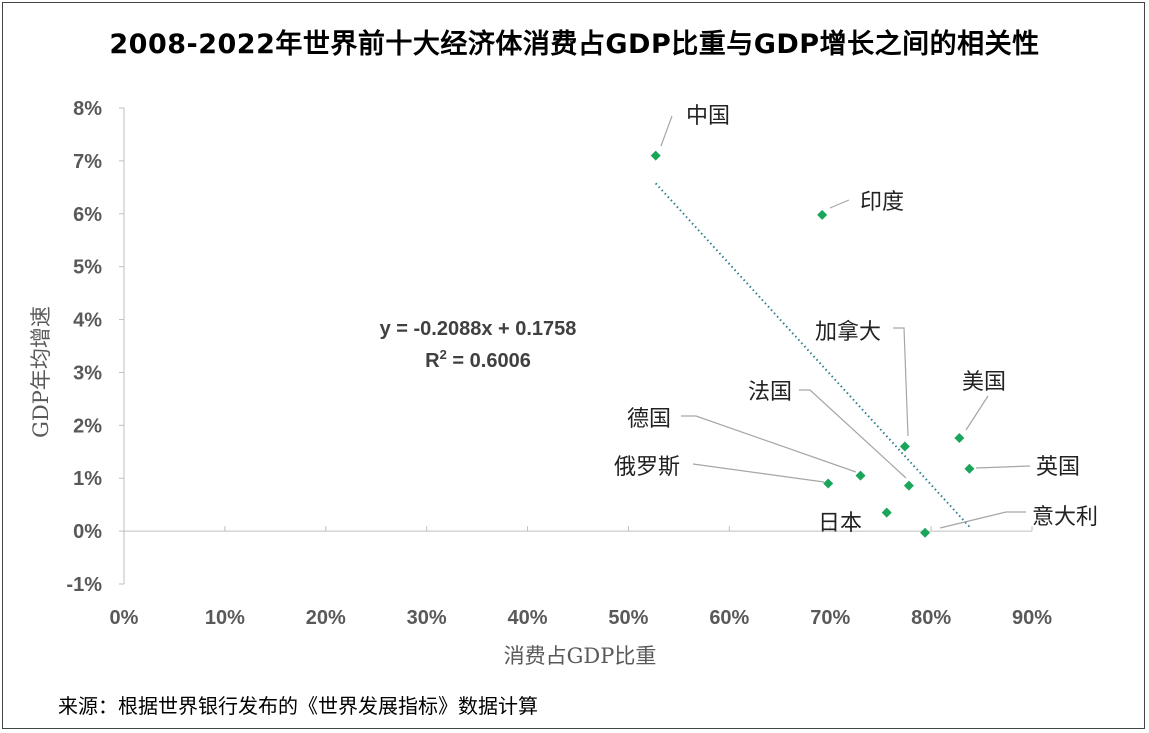 This screenshot has width=1149, height=733. I want to click on point-label: 意大利, so click(1065, 517).